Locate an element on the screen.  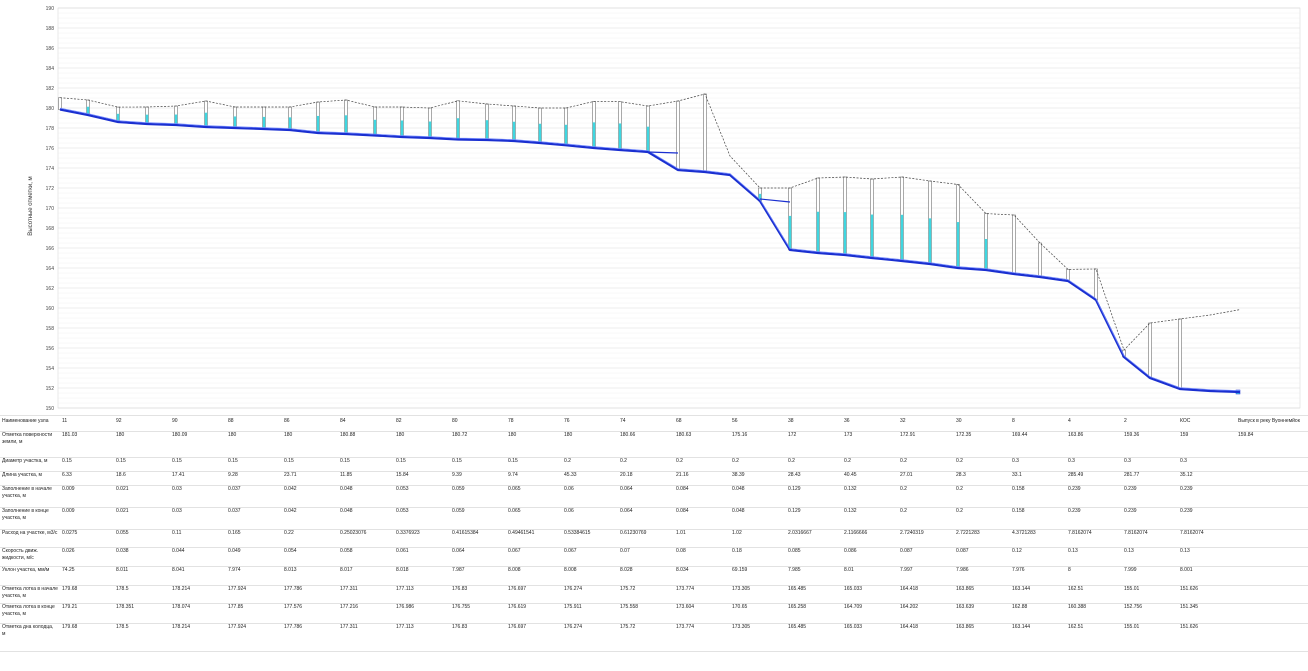
y-axis-label: Высотные отметки, м is located at coordinates (31, 205).